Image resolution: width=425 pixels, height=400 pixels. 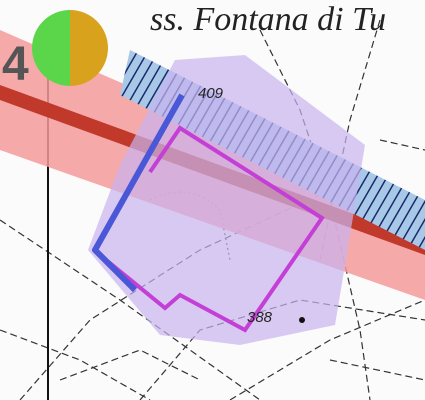 What do you see at coordinates (51, 48) in the screenshot?
I see `marker-left` at bounding box center [51, 48].